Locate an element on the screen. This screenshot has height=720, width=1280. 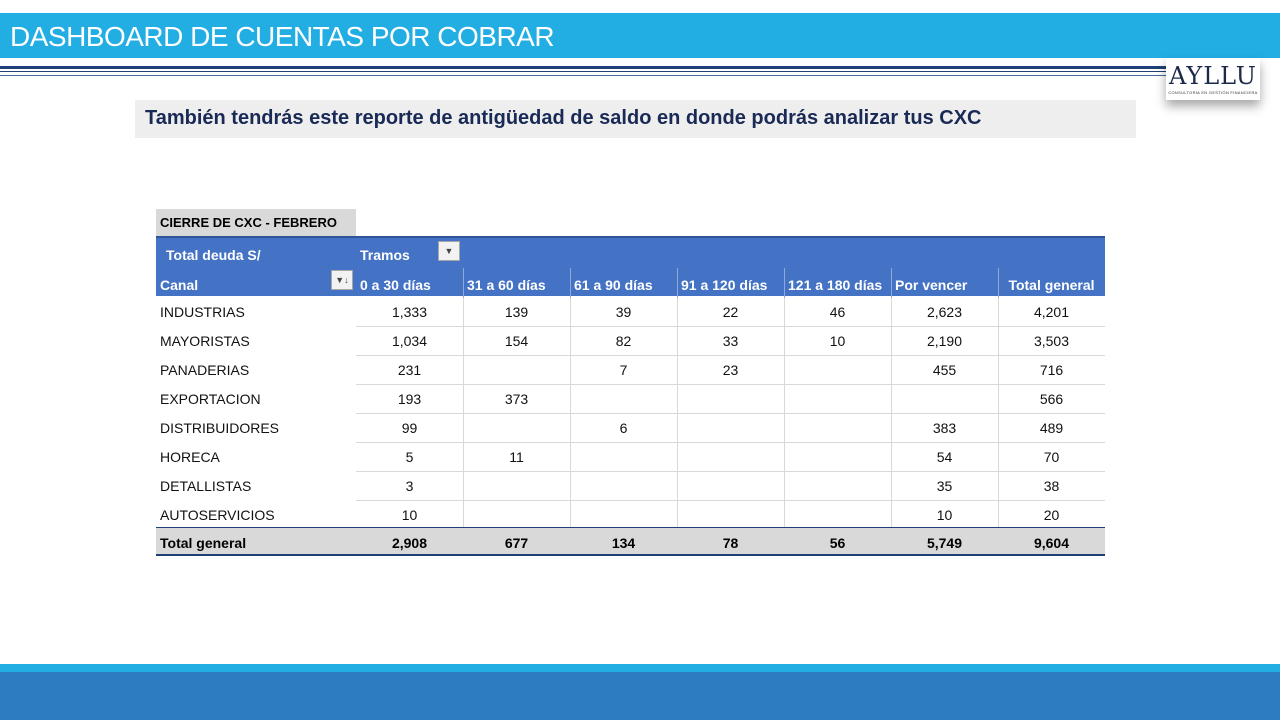
value-cell: 455 is located at coordinates (944, 370).